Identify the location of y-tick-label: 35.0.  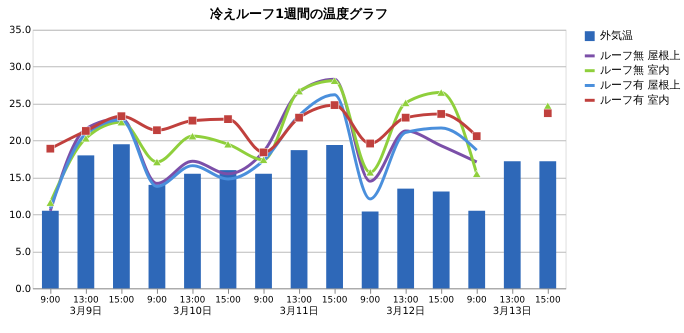
(20, 30).